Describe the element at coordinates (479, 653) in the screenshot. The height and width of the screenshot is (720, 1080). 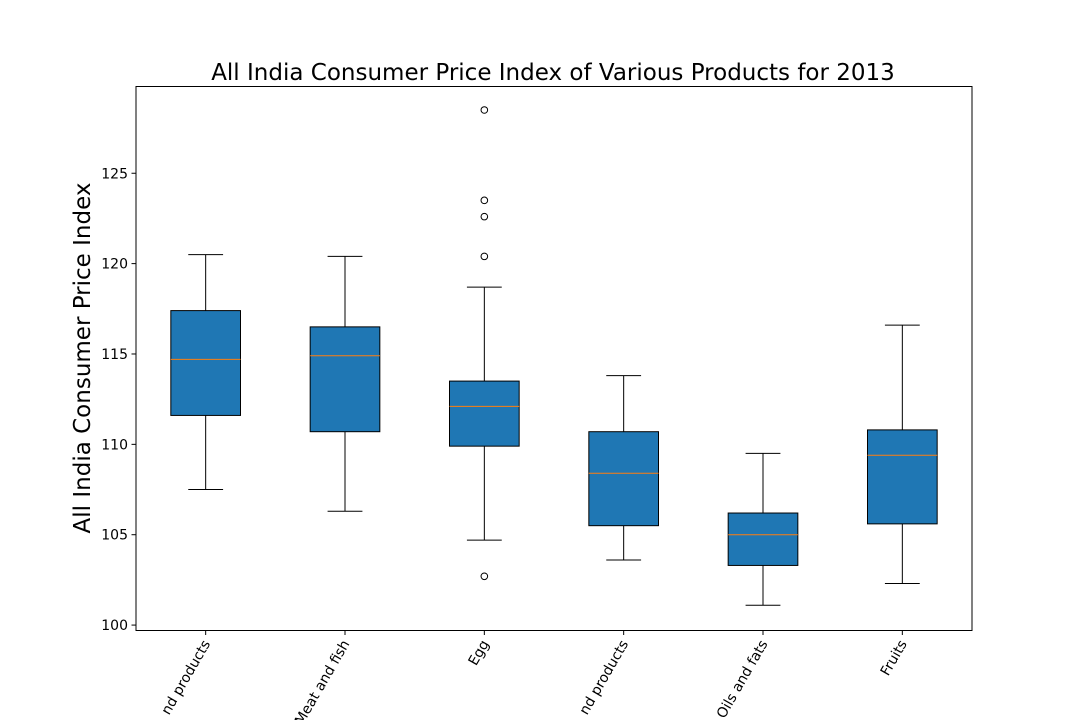
I see `x-tick-label: Egg` at that location.